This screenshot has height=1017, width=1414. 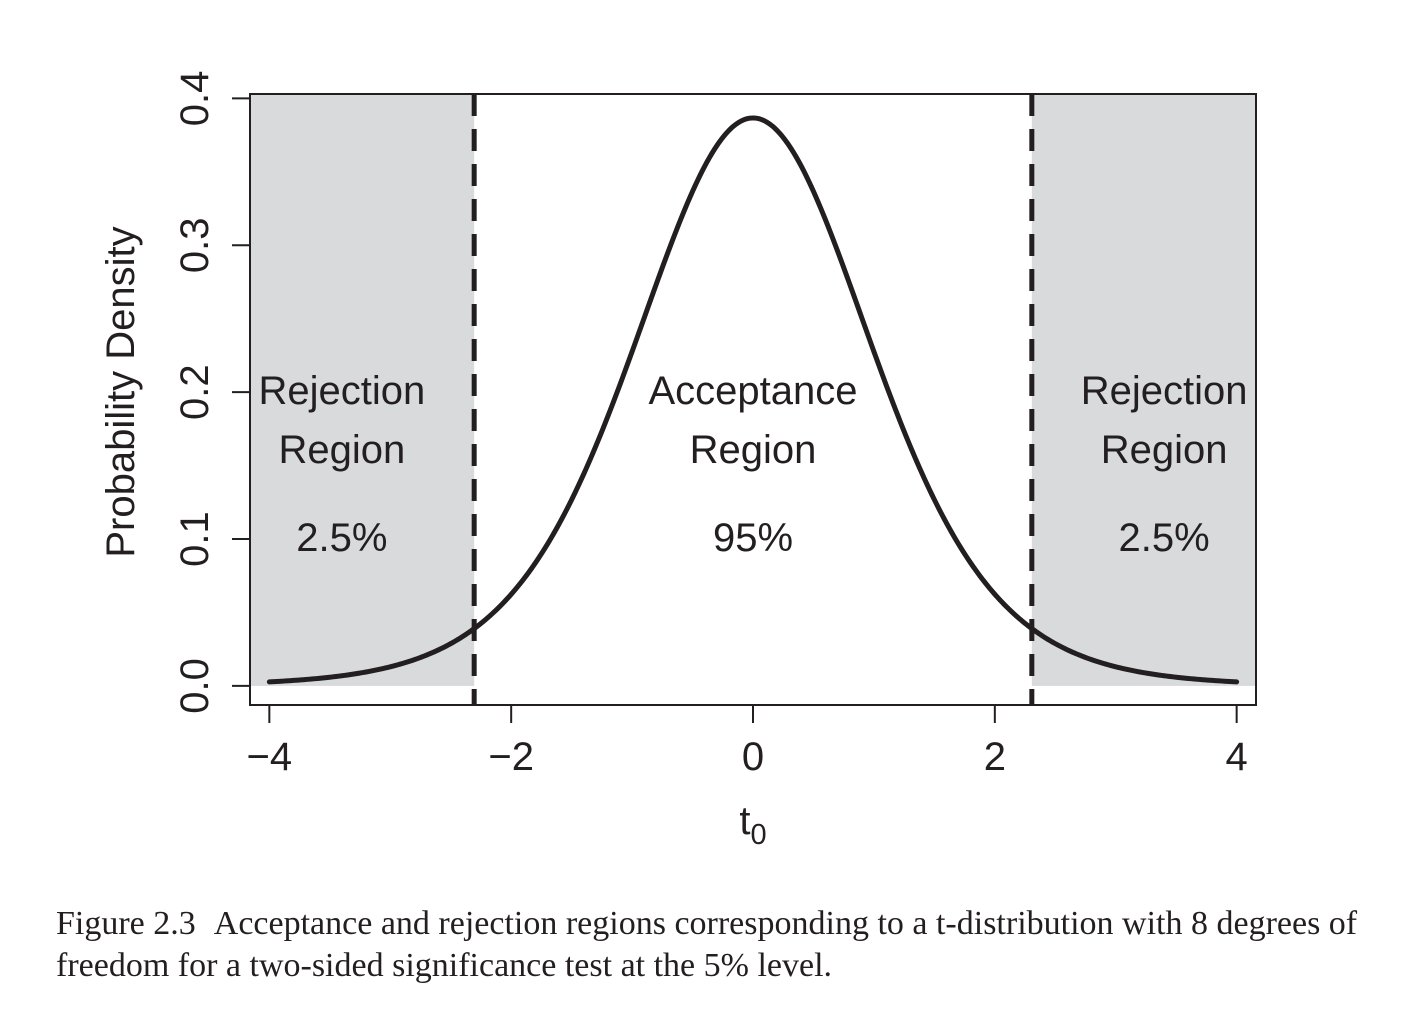 I want to click on y-tick-label: 0.1, so click(x=195, y=539).